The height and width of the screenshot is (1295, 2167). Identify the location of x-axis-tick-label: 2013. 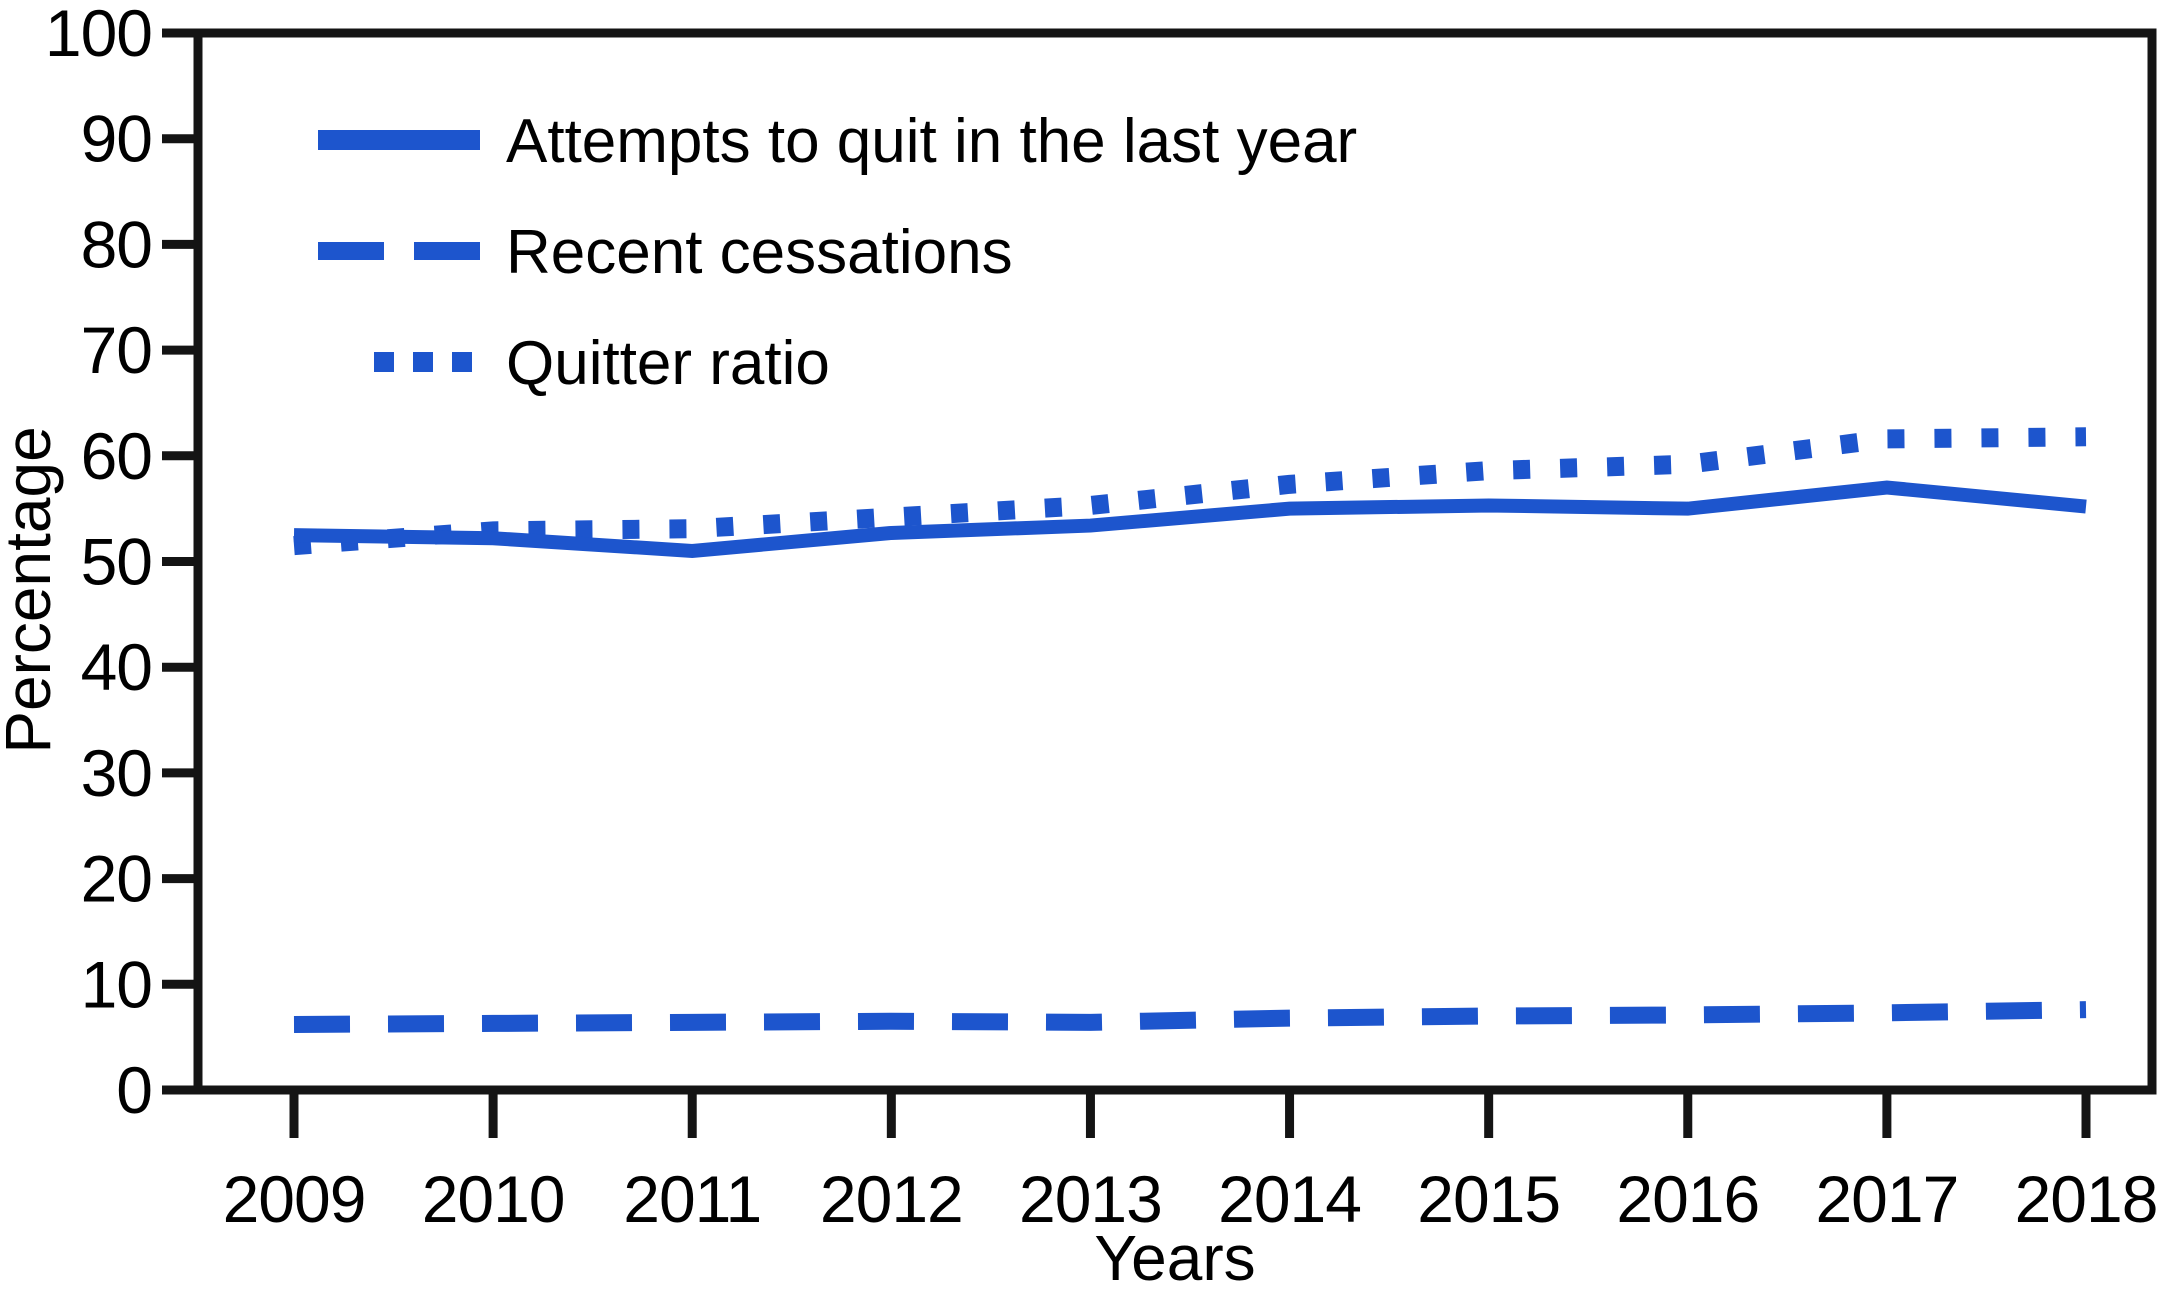
(1090, 1199).